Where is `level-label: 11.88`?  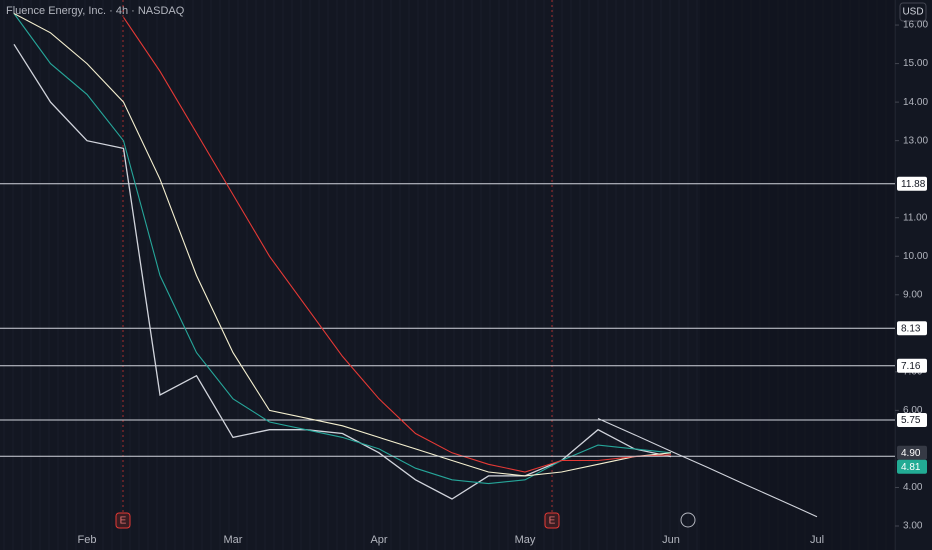
level-label: 11.88 is located at coordinates (913, 184).